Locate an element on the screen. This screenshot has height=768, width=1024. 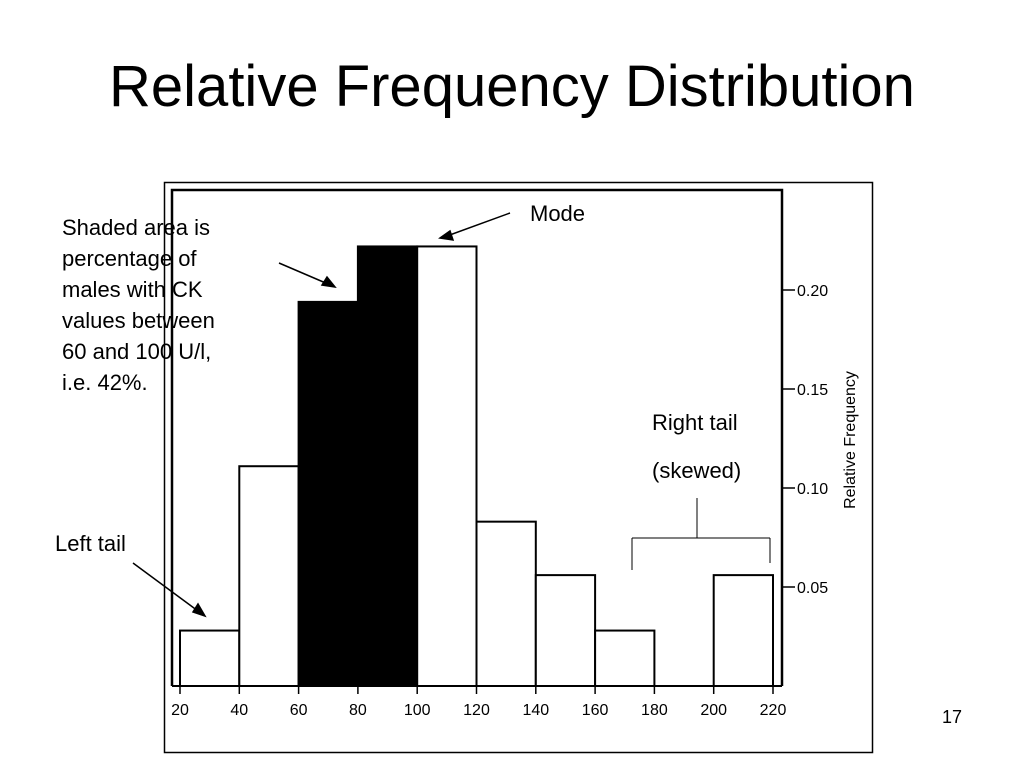
mode-annotation: Mode is located at coordinates (558, 213).